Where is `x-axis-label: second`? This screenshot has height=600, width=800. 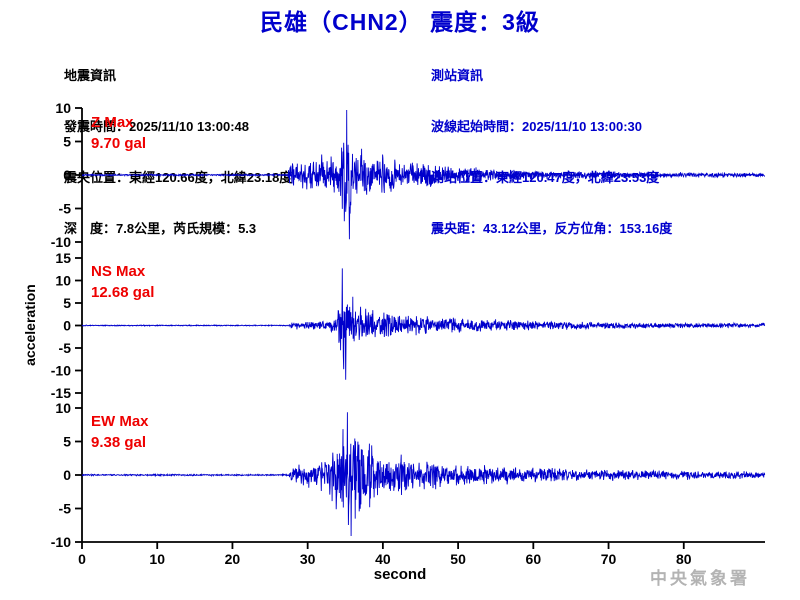 x-axis-label: second is located at coordinates (400, 574).